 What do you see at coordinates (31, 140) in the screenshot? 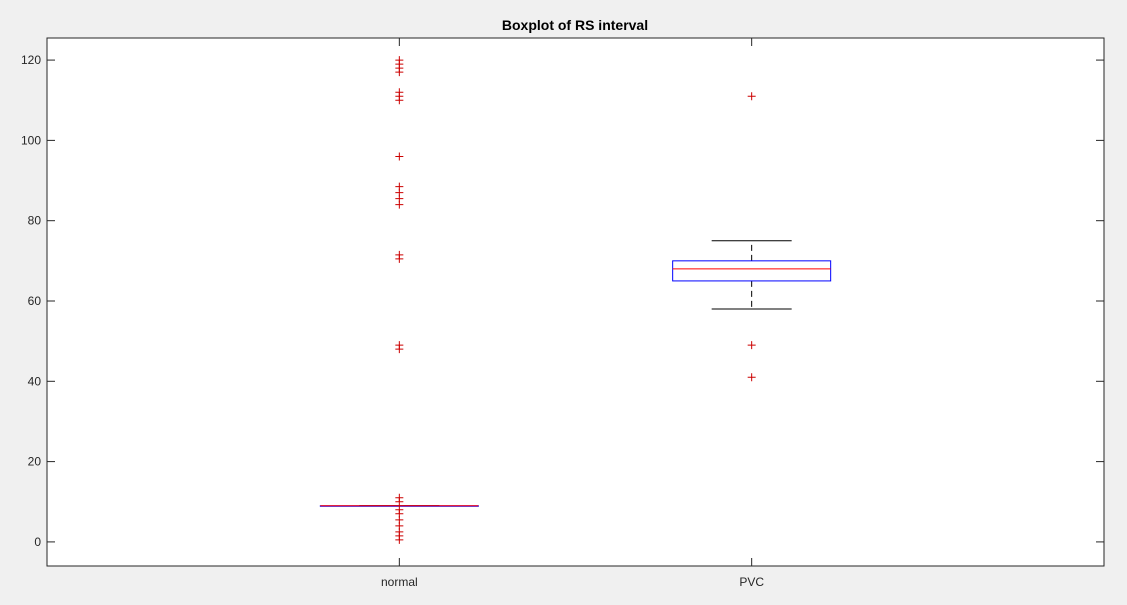
I see `y-tick-label: 100` at bounding box center [31, 140].